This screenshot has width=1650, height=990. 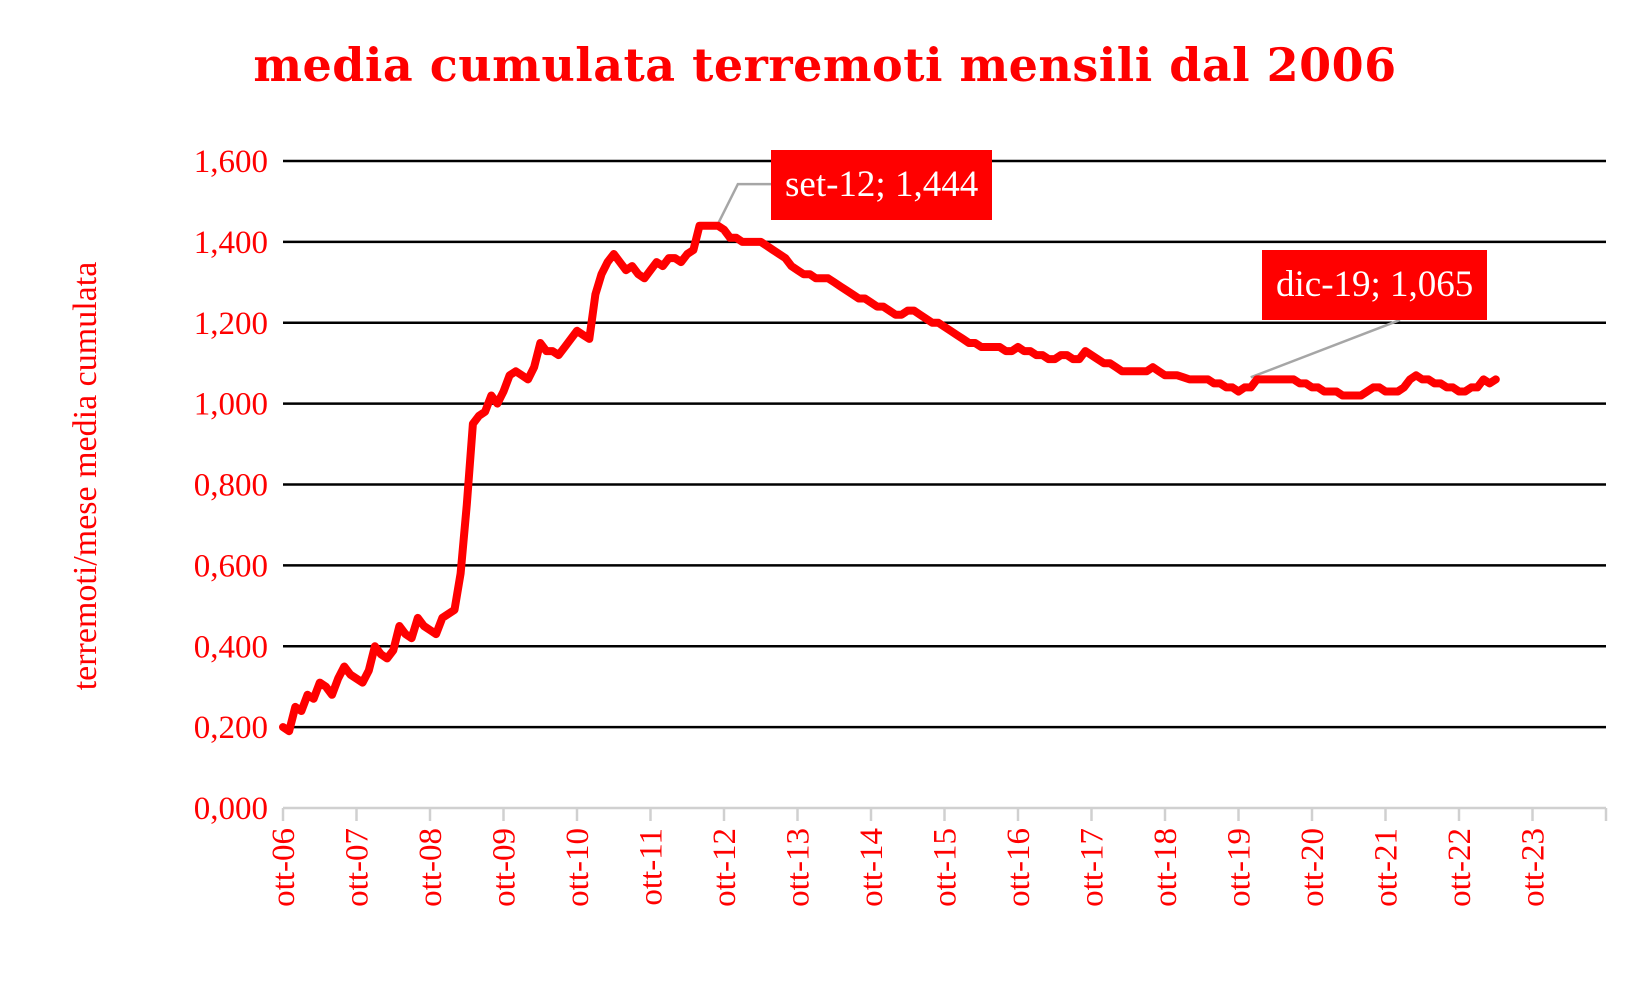 I want to click on y-tick-label: 1,200, so click(x=231, y=324).